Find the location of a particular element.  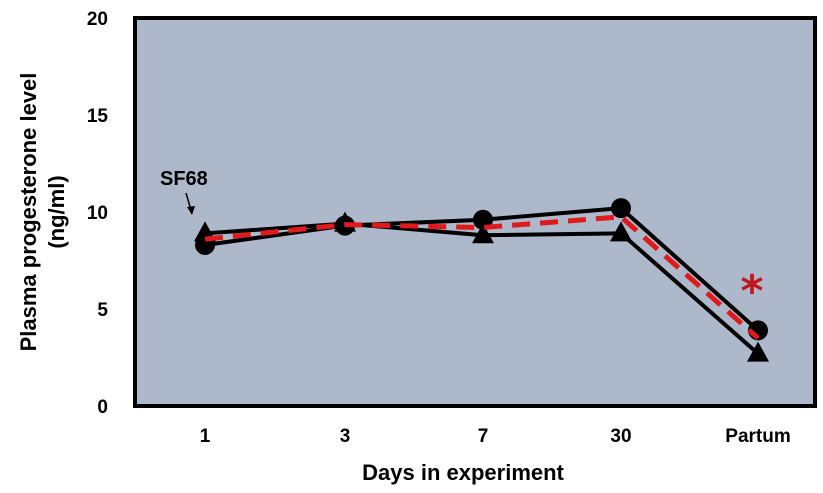

x-tick-label: 3 is located at coordinates (345, 436).